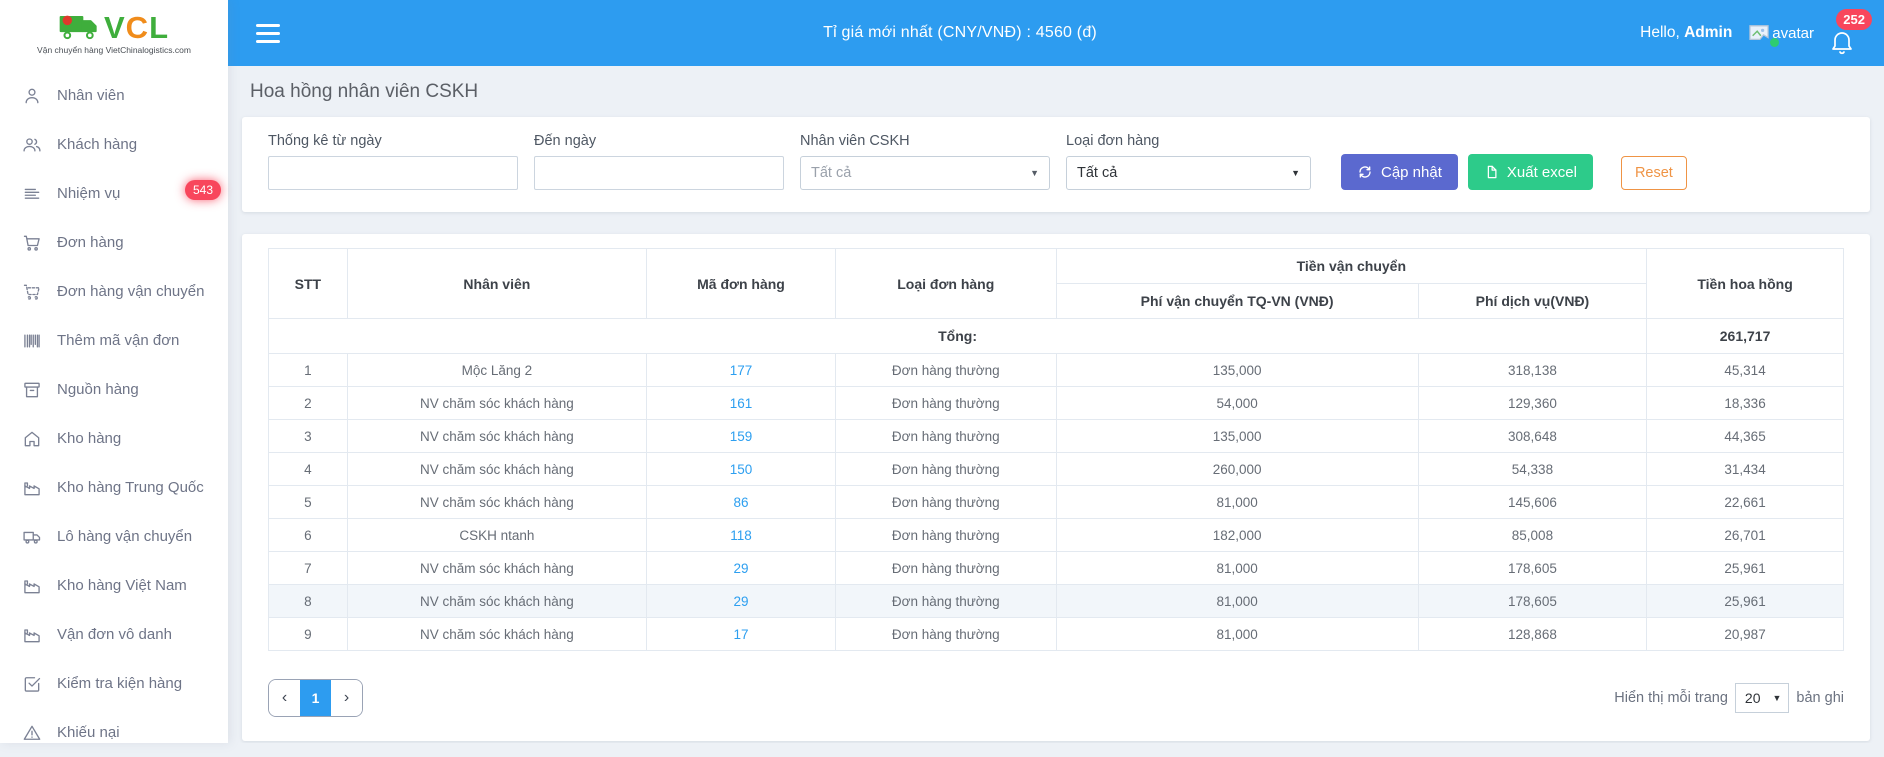  Describe the element at coordinates (741, 370) in the screenshot. I see `order-id-link: 177` at that location.